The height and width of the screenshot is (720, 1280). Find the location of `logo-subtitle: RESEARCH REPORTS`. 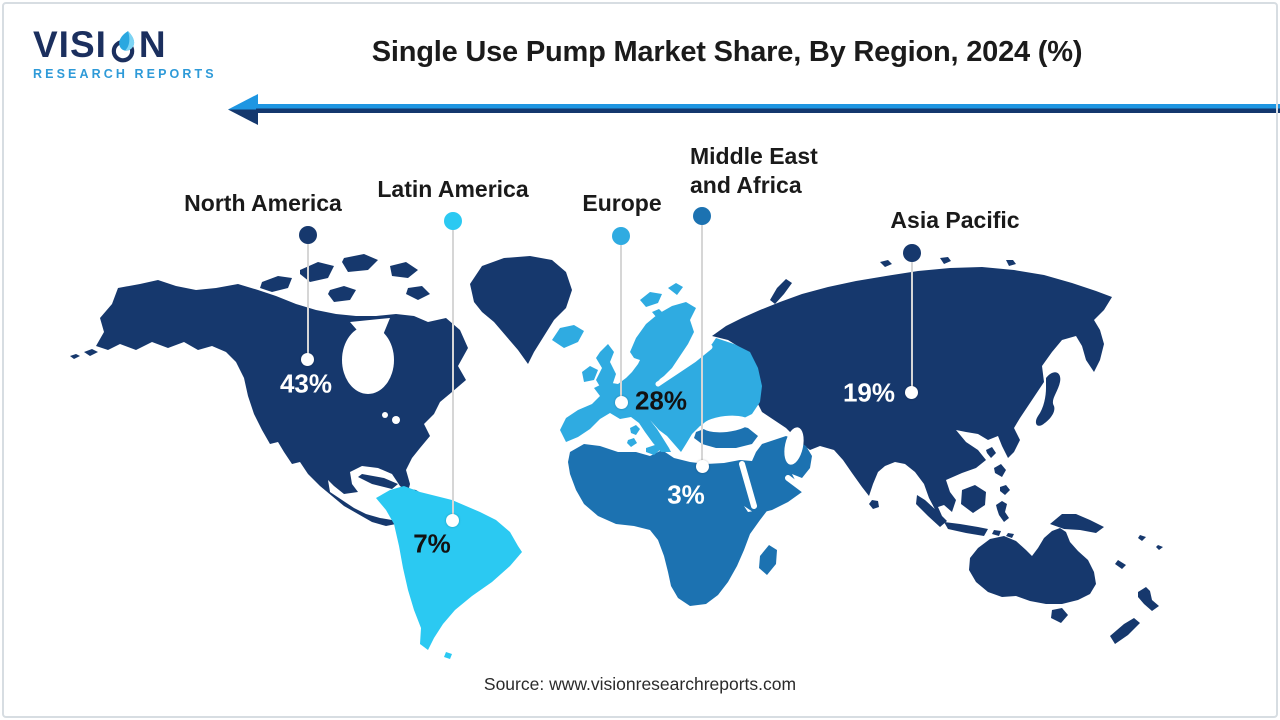

logo-subtitle: RESEARCH REPORTS is located at coordinates (125, 74).